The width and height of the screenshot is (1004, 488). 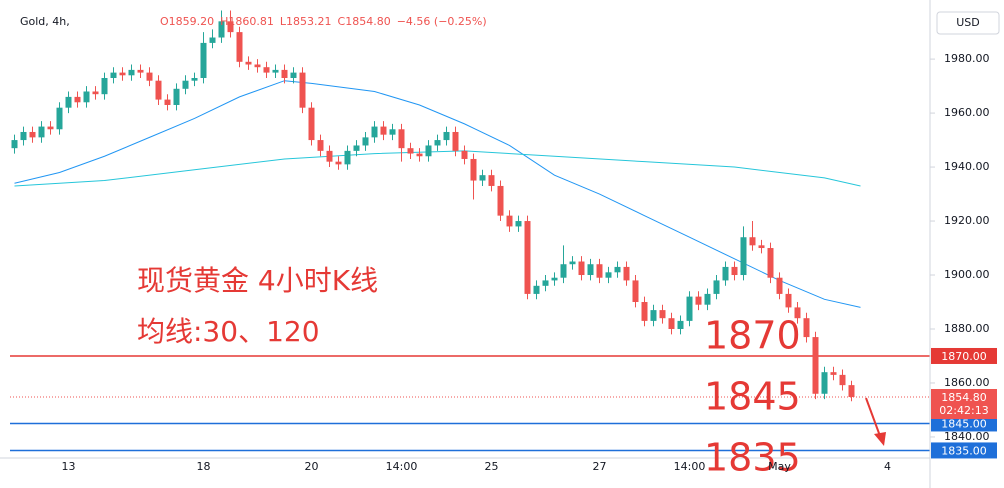 What do you see at coordinates (228, 331) in the screenshot?
I see `annotation: 均线:30、120` at bounding box center [228, 331].